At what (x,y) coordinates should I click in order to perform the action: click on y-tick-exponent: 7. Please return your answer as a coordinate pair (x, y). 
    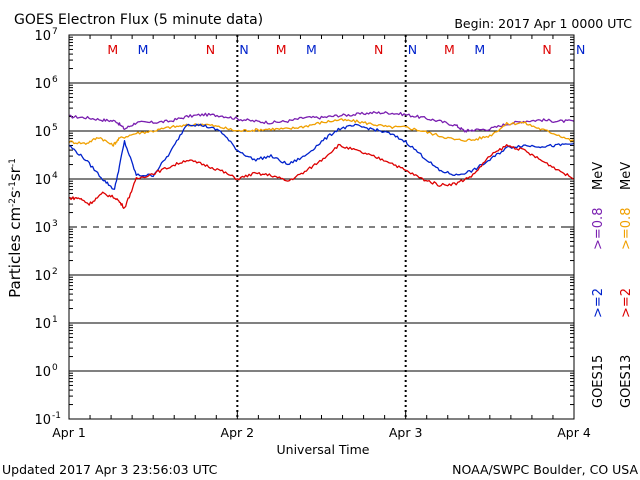
    Looking at the image, I should click on (55, 32).